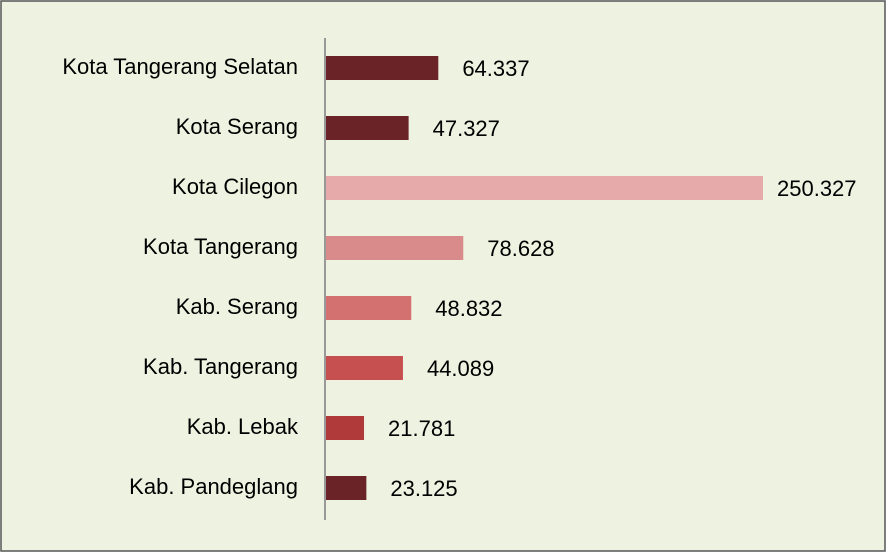 The width and height of the screenshot is (886, 552). Describe the element at coordinates (460, 368) in the screenshot. I see `data-label: 44.089` at that location.